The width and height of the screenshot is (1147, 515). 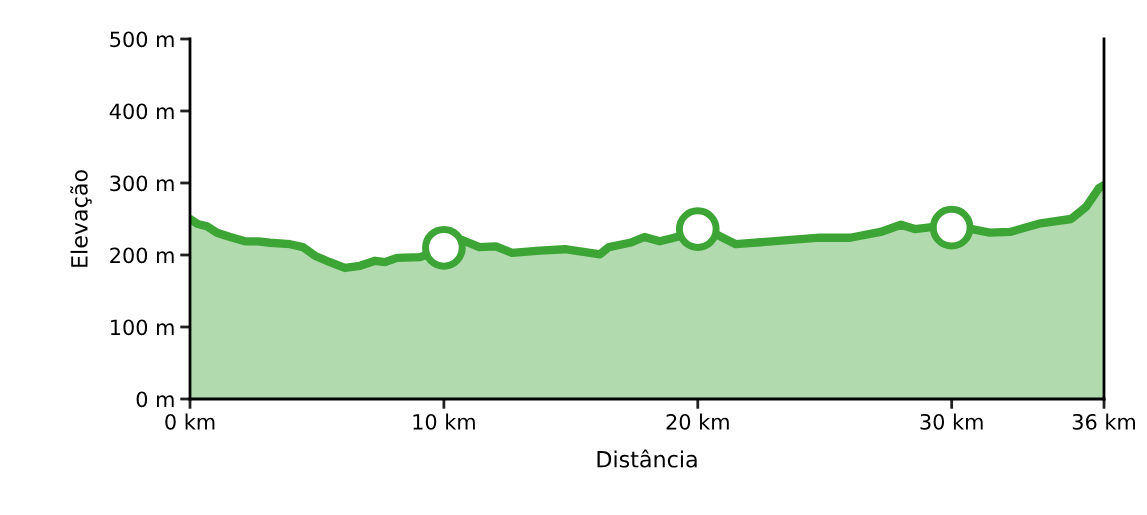 What do you see at coordinates (142, 39) in the screenshot?
I see `y-tick-label: 500 m` at bounding box center [142, 39].